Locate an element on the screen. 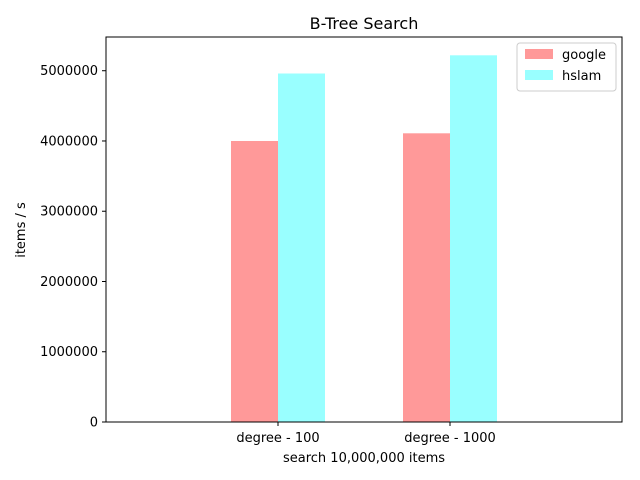 This screenshot has width=640, height=480. y-tick-label: 3000000 is located at coordinates (69, 212).